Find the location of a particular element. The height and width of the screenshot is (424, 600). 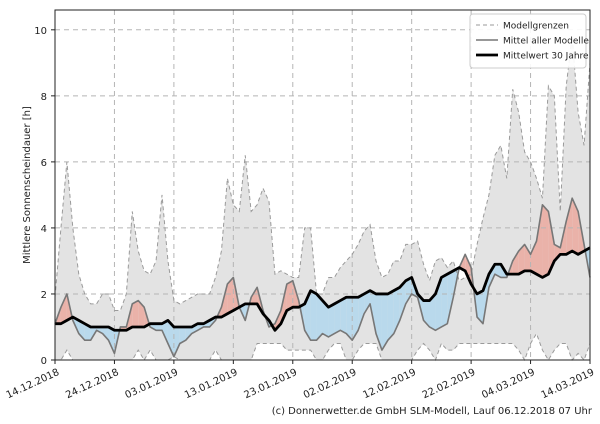

x-tick-label: 23.01.2019 is located at coordinates (270, 384).